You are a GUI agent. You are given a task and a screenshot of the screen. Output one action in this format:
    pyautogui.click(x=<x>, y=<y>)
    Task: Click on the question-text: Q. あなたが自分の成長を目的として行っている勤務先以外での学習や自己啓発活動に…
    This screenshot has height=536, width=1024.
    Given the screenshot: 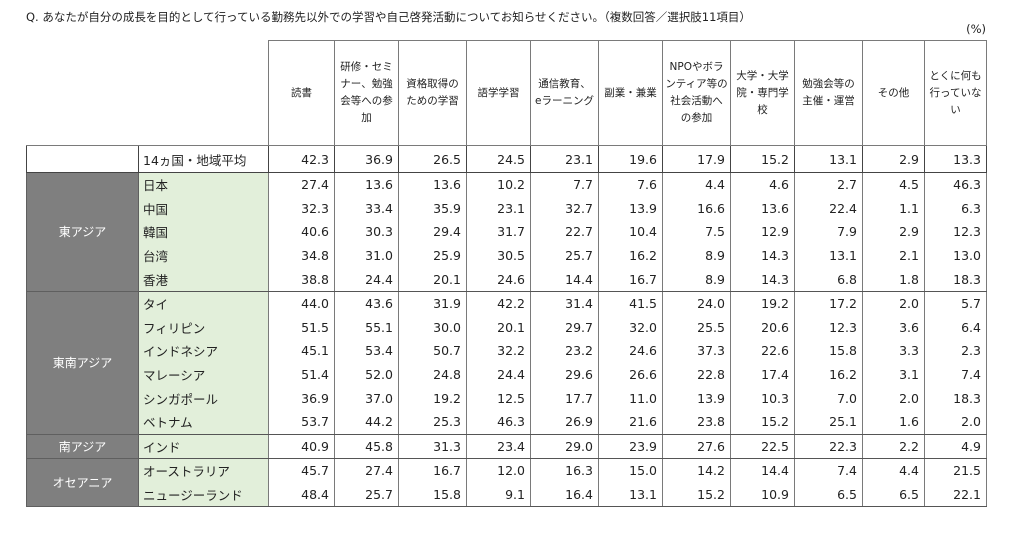 What is the action you would take?
    pyautogui.click(x=388, y=17)
    